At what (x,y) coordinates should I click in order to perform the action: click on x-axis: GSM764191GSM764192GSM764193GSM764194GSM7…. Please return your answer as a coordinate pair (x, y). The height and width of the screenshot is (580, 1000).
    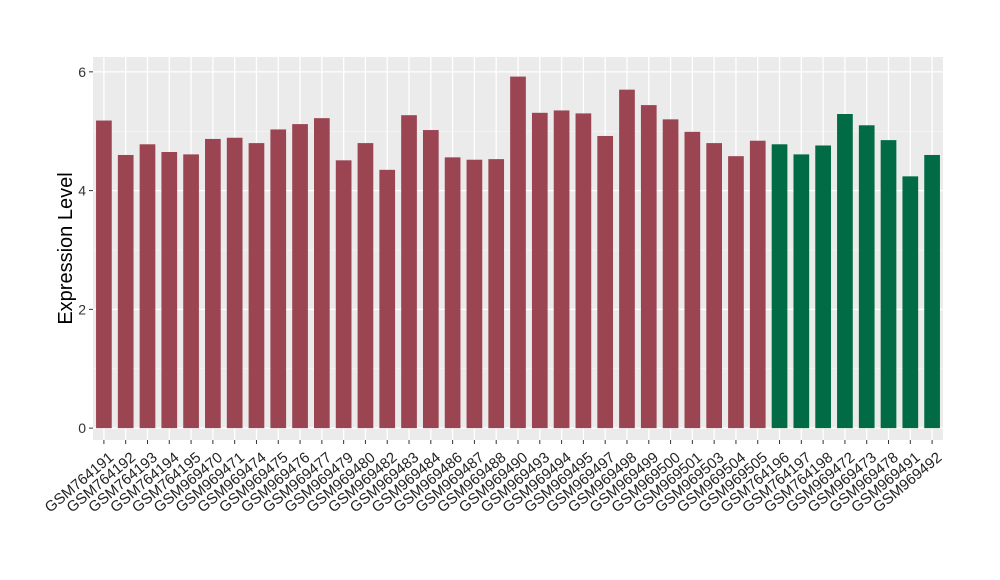
    Looking at the image, I should click on (493, 478).